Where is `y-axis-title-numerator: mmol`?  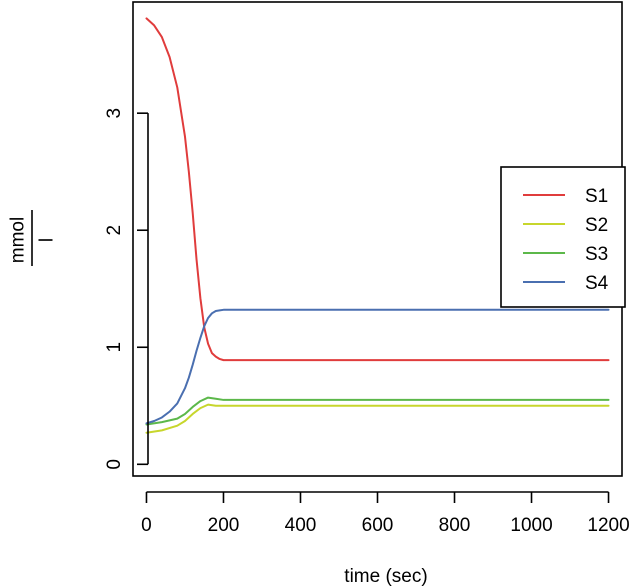 y-axis-title-numerator: mmol is located at coordinates (18, 240).